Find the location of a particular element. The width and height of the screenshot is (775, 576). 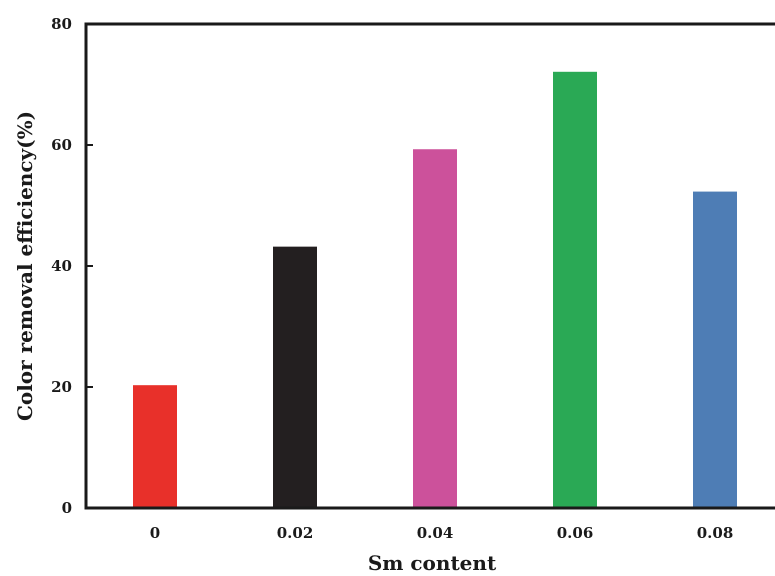

bar-0.02 is located at coordinates (295, 377).